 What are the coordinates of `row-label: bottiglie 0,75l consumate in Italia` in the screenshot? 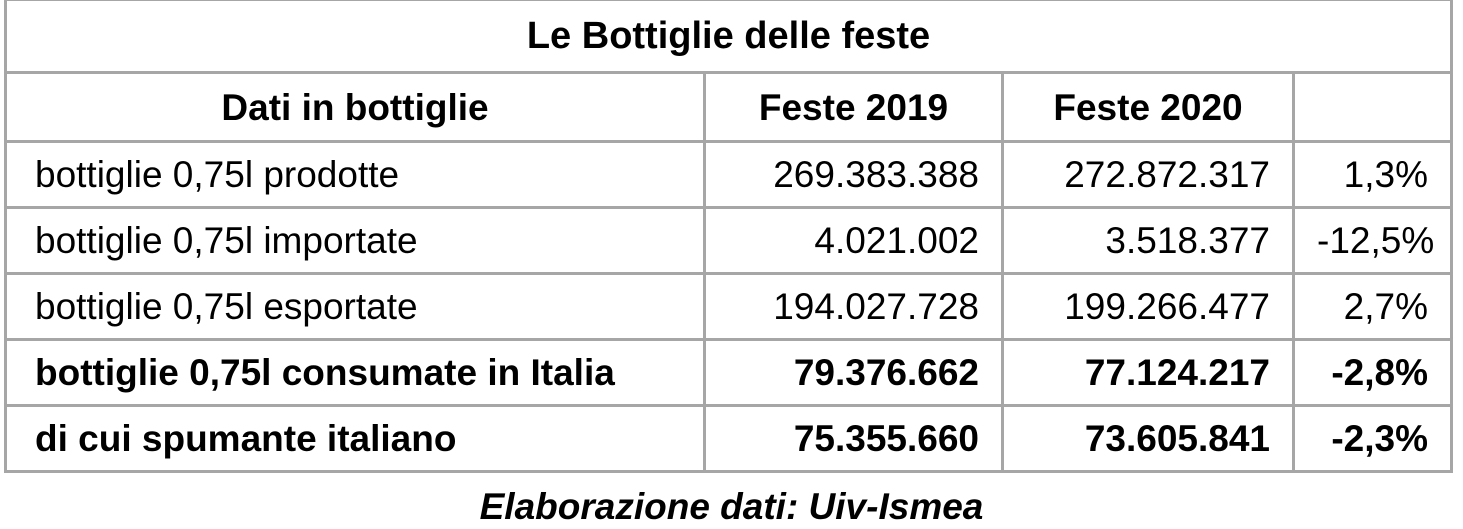 It's located at (355, 372).